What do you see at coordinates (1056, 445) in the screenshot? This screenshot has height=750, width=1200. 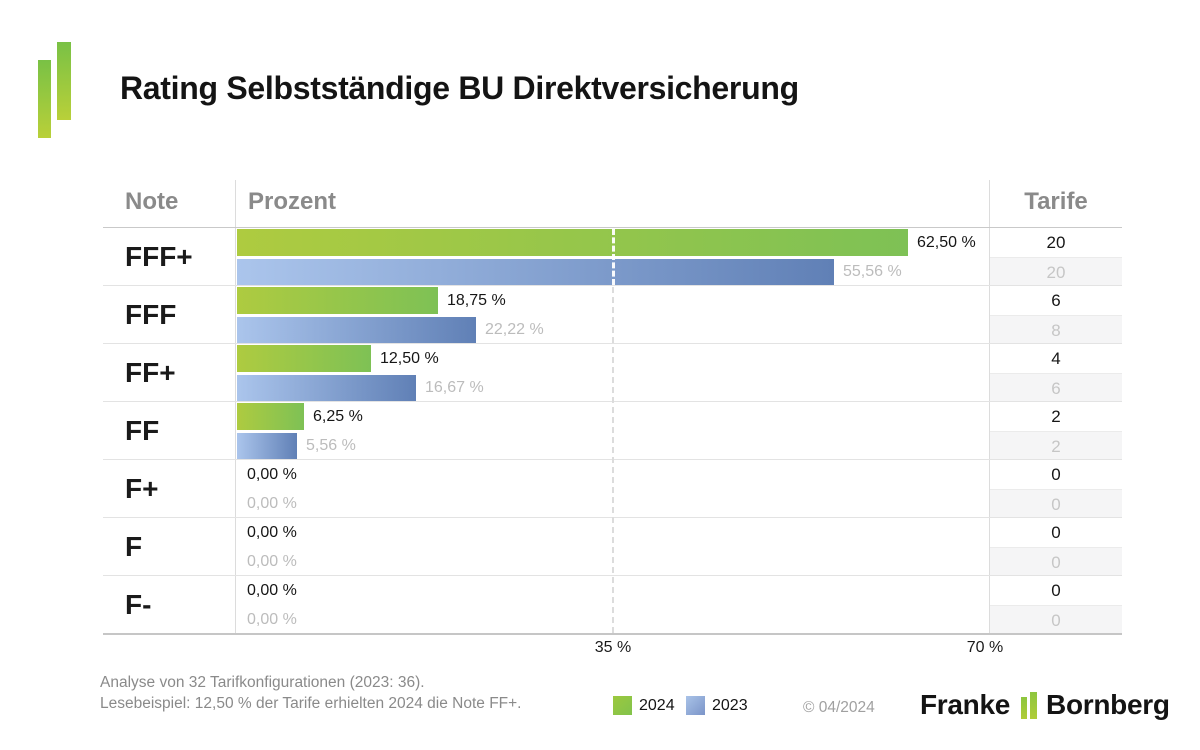 I see `tarife-cell-2023: 2` at bounding box center [1056, 445].